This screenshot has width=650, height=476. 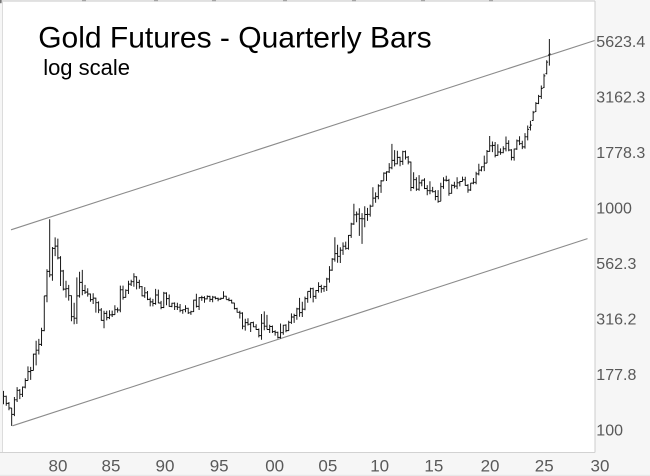 I want to click on svg-text: 1778.3, so click(x=620, y=153).